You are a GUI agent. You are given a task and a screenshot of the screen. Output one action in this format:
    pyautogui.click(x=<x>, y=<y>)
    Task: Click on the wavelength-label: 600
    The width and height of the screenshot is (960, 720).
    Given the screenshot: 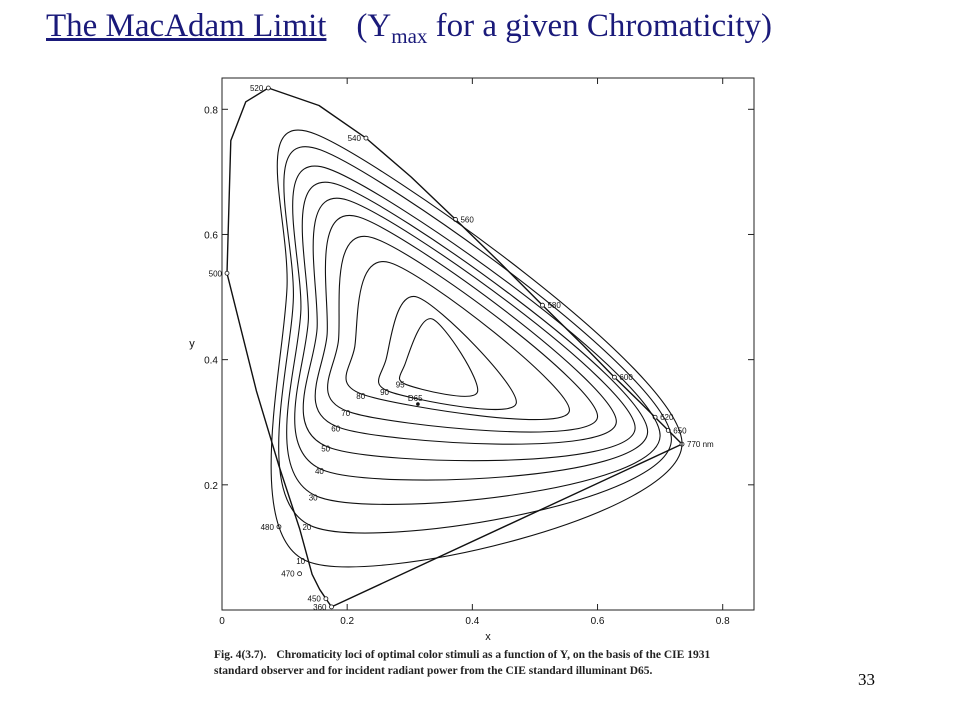 What is the action you would take?
    pyautogui.click(x=626, y=377)
    